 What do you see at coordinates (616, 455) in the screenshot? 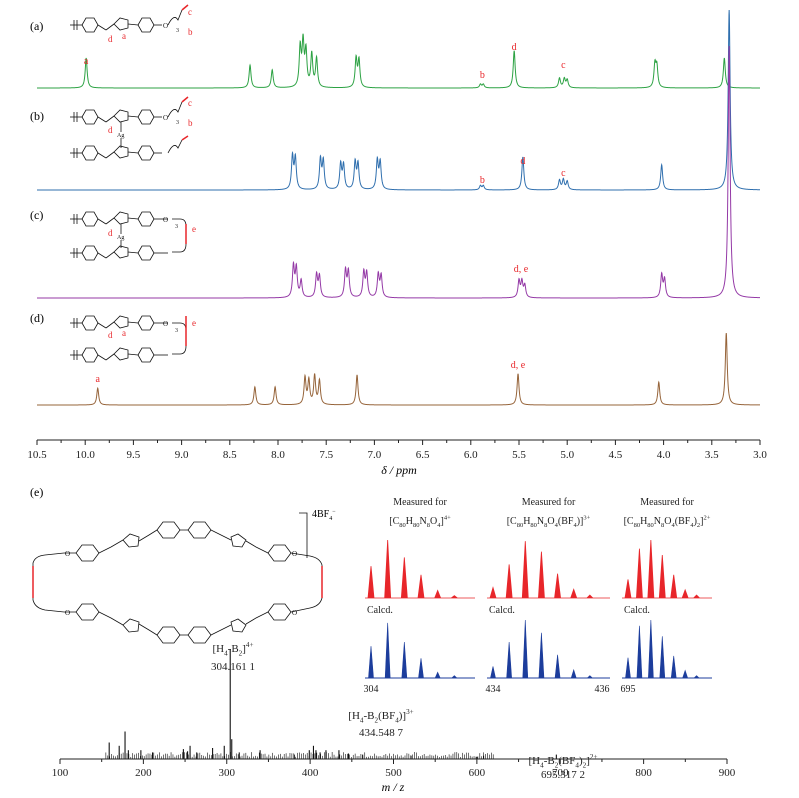
I see `nmr-tick-label: 4.5` at bounding box center [616, 455].